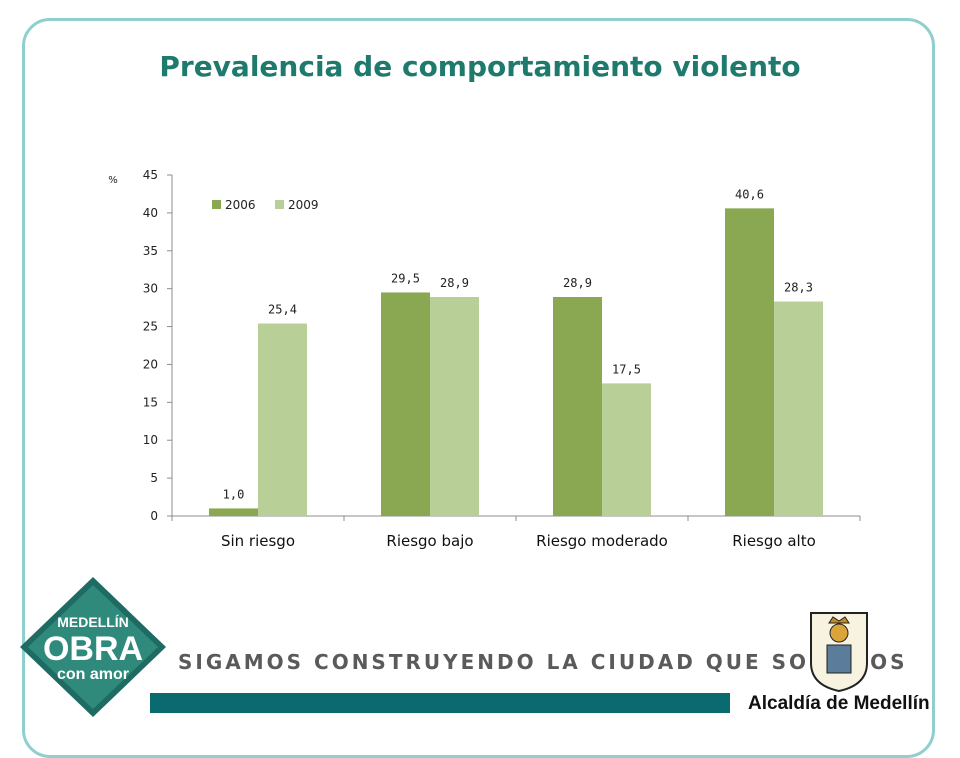 The image size is (960, 758). What do you see at coordinates (150, 440) in the screenshot?
I see `y-tick-label: 10` at bounding box center [150, 440].